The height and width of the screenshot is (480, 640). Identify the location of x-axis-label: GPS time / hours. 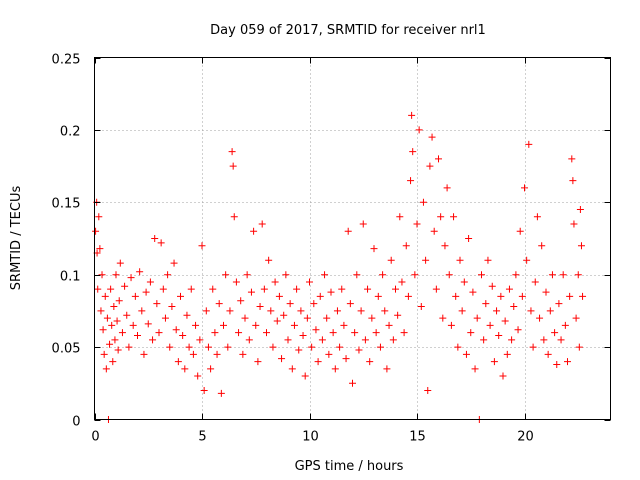
(349, 466).